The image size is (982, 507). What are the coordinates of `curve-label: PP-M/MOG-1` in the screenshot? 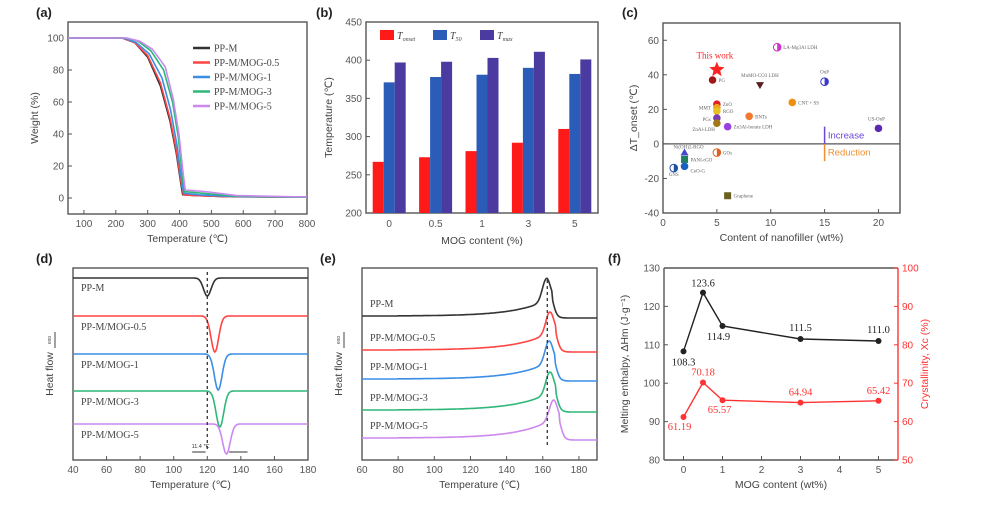 It's located at (110, 365).